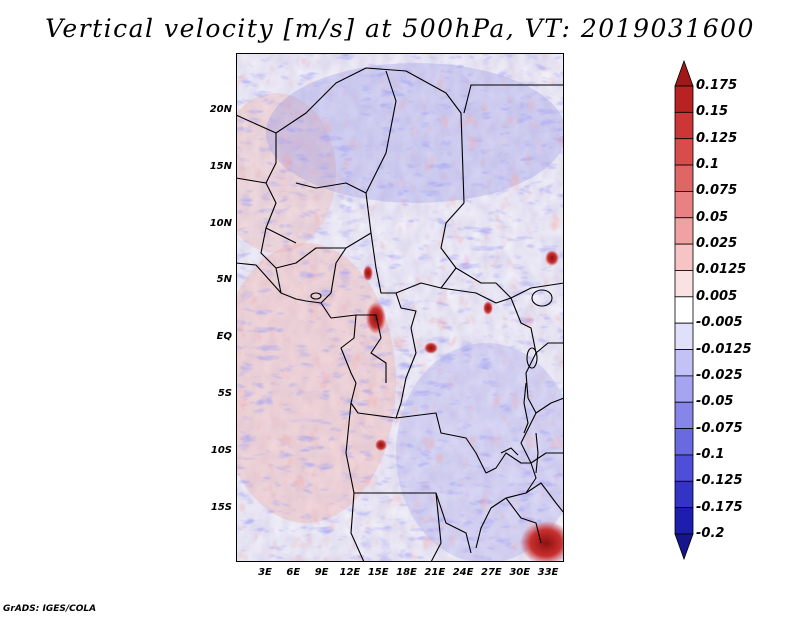 The width and height of the screenshot is (800, 618). Describe the element at coordinates (717, 296) in the screenshot. I see `colorbar-label: 0.005` at that location.